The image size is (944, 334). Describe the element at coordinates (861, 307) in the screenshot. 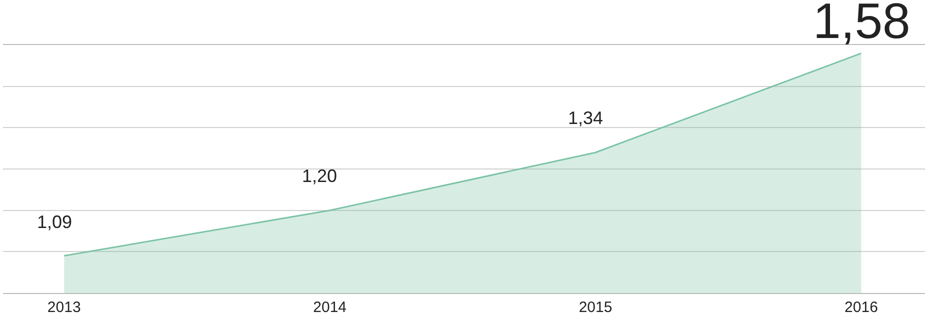

I see `x-tick-label: 2016` at that location.